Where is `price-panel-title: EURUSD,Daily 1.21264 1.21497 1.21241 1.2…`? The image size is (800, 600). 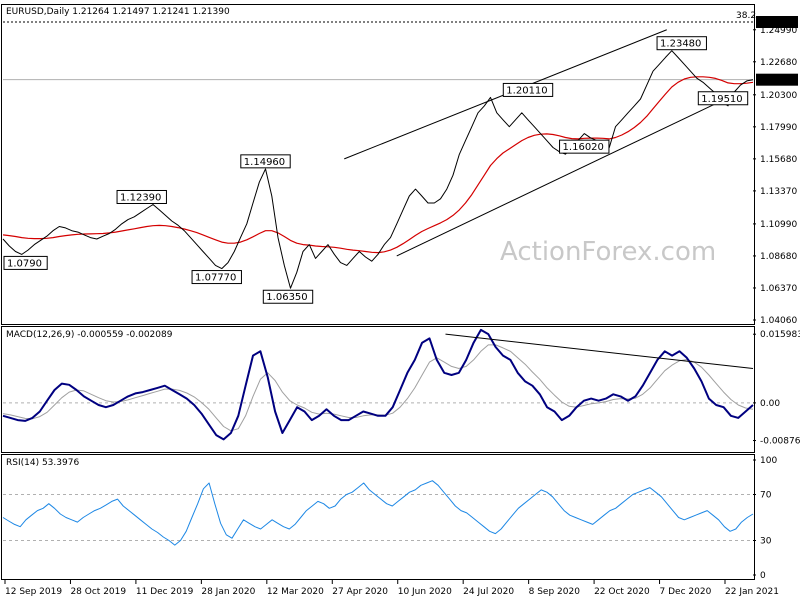 price-panel-title: EURUSD,Daily 1.21264 1.21497 1.21241 1.2… is located at coordinates (118, 12).